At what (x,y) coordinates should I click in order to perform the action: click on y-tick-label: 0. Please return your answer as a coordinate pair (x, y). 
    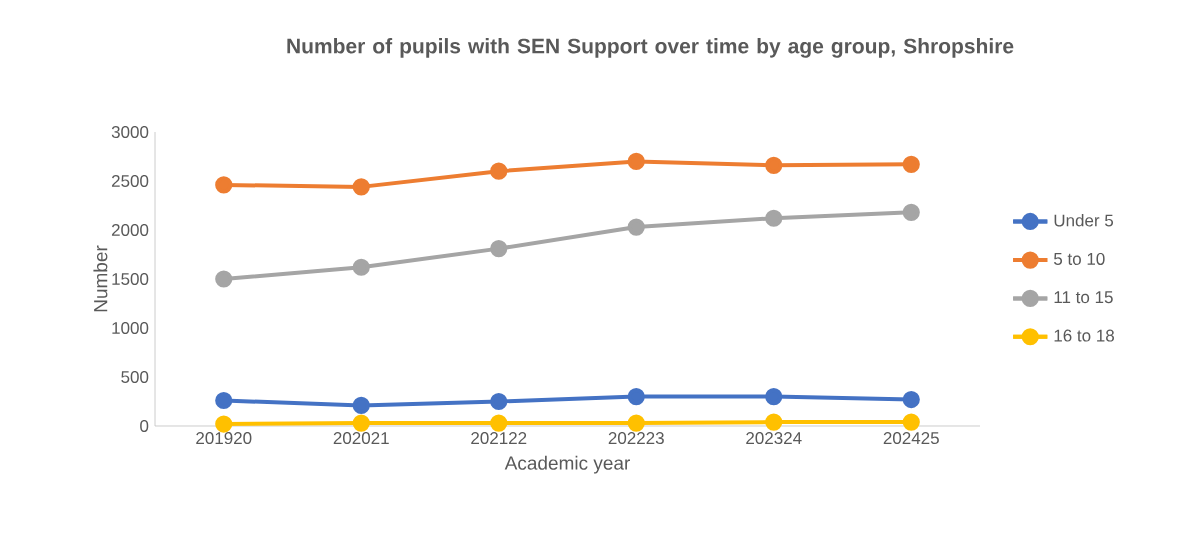
    Looking at the image, I should click on (144, 426).